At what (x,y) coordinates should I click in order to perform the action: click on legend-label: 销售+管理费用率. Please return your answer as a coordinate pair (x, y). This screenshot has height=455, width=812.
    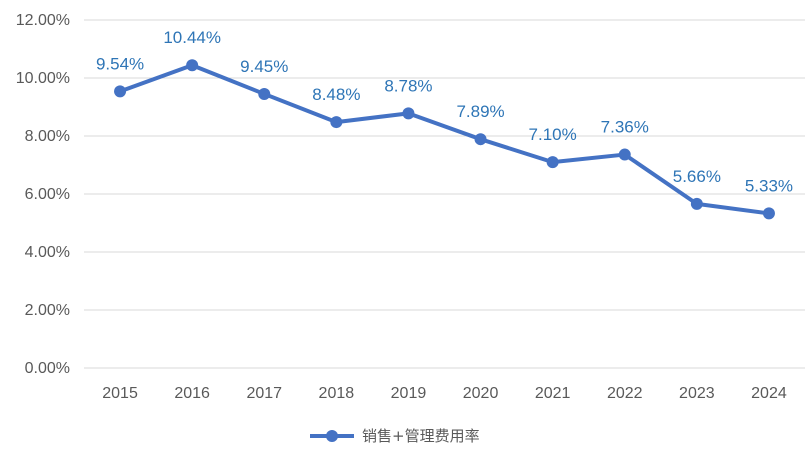
    Looking at the image, I should click on (421, 436).